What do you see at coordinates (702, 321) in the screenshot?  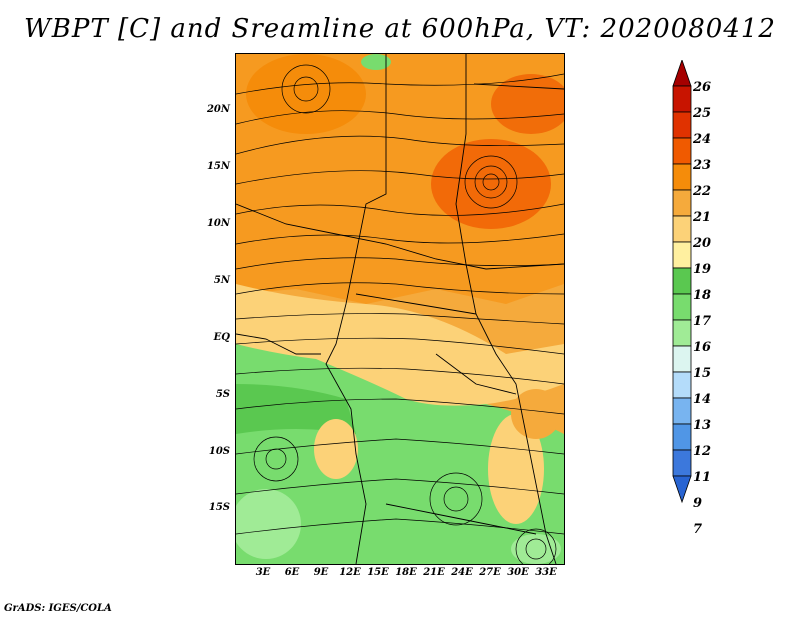 I see `colorbar-label: 17` at bounding box center [702, 321].